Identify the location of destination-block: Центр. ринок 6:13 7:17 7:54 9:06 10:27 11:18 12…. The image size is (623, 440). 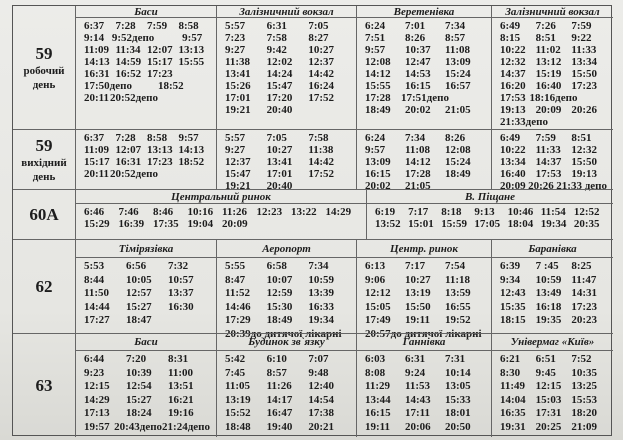
(423, 289).